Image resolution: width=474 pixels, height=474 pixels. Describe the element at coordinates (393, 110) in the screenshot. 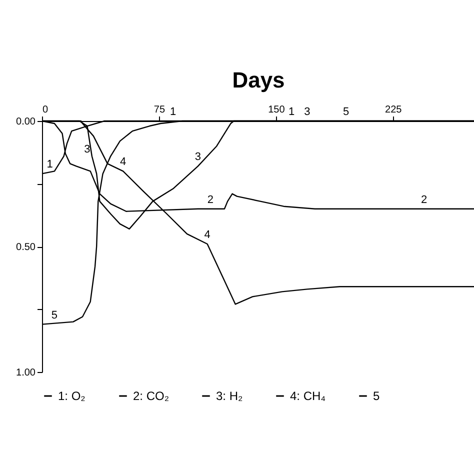

I see `x-tick-label: 225` at that location.